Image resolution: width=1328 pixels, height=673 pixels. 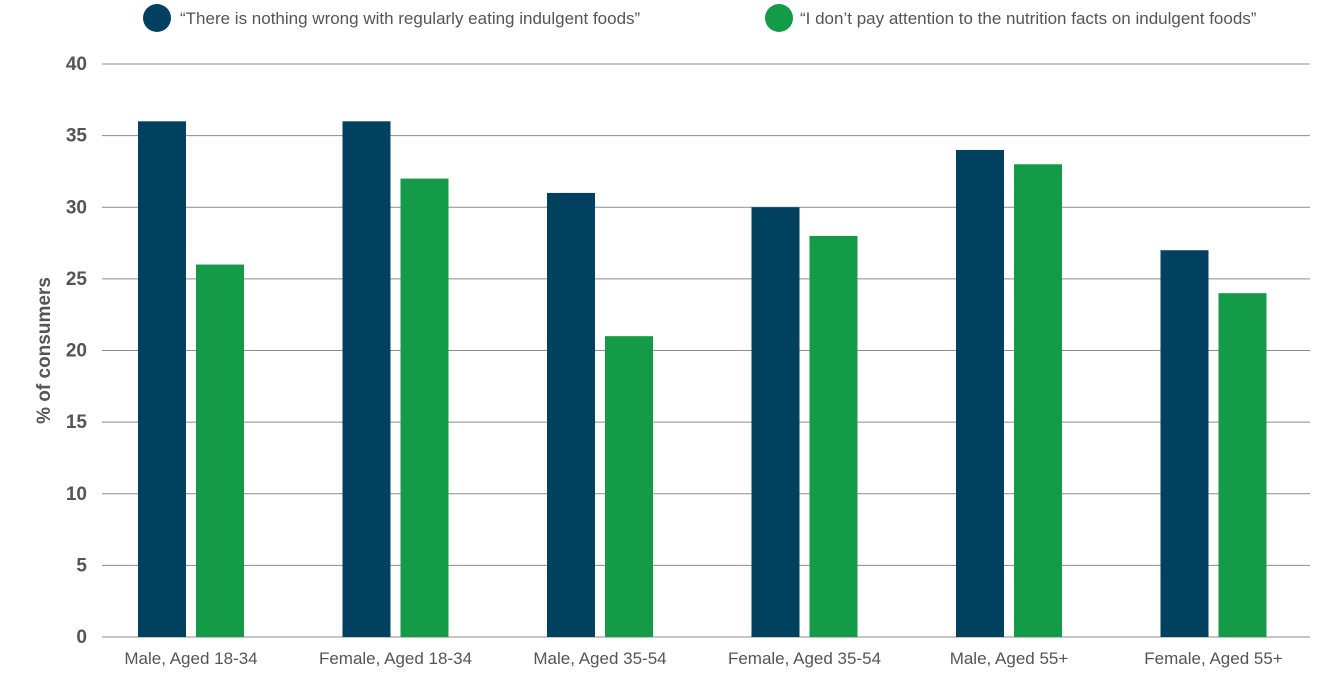 What do you see at coordinates (1009, 658) in the screenshot?
I see `x-tick-label: Male, Aged 55+` at bounding box center [1009, 658].